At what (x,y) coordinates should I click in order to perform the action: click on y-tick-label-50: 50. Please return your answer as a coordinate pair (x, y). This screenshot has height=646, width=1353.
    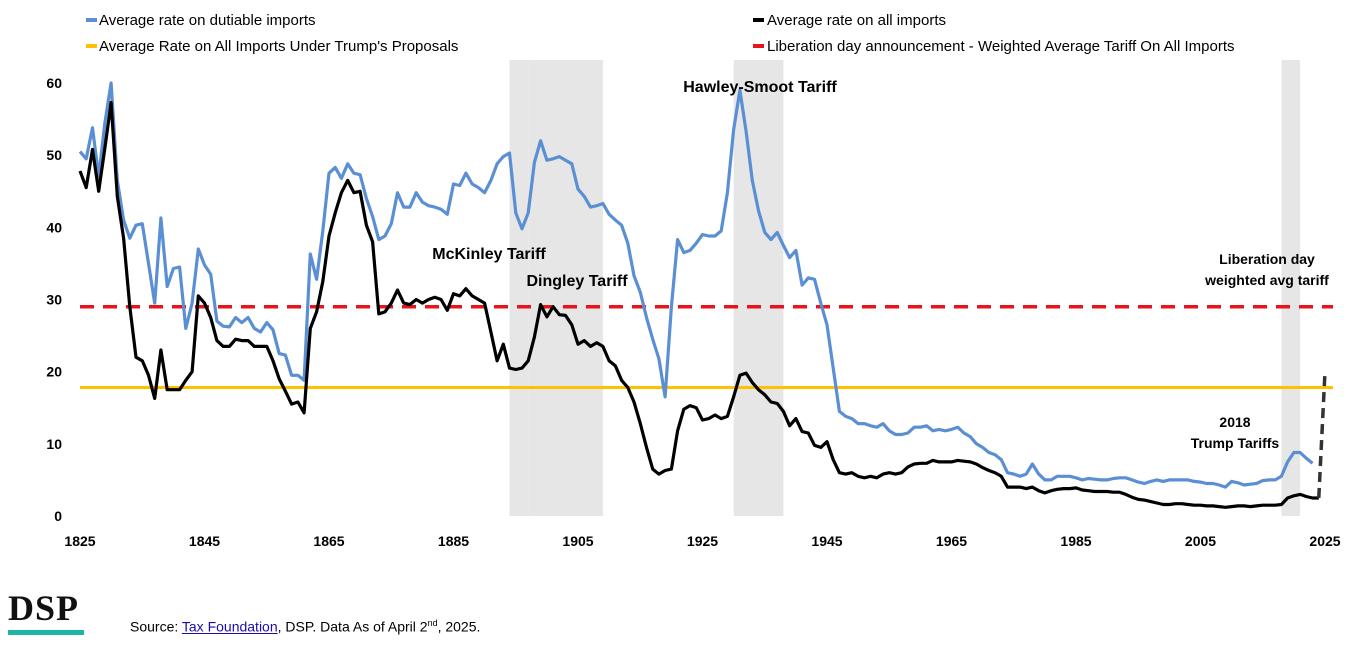
    Looking at the image, I should click on (54, 155).